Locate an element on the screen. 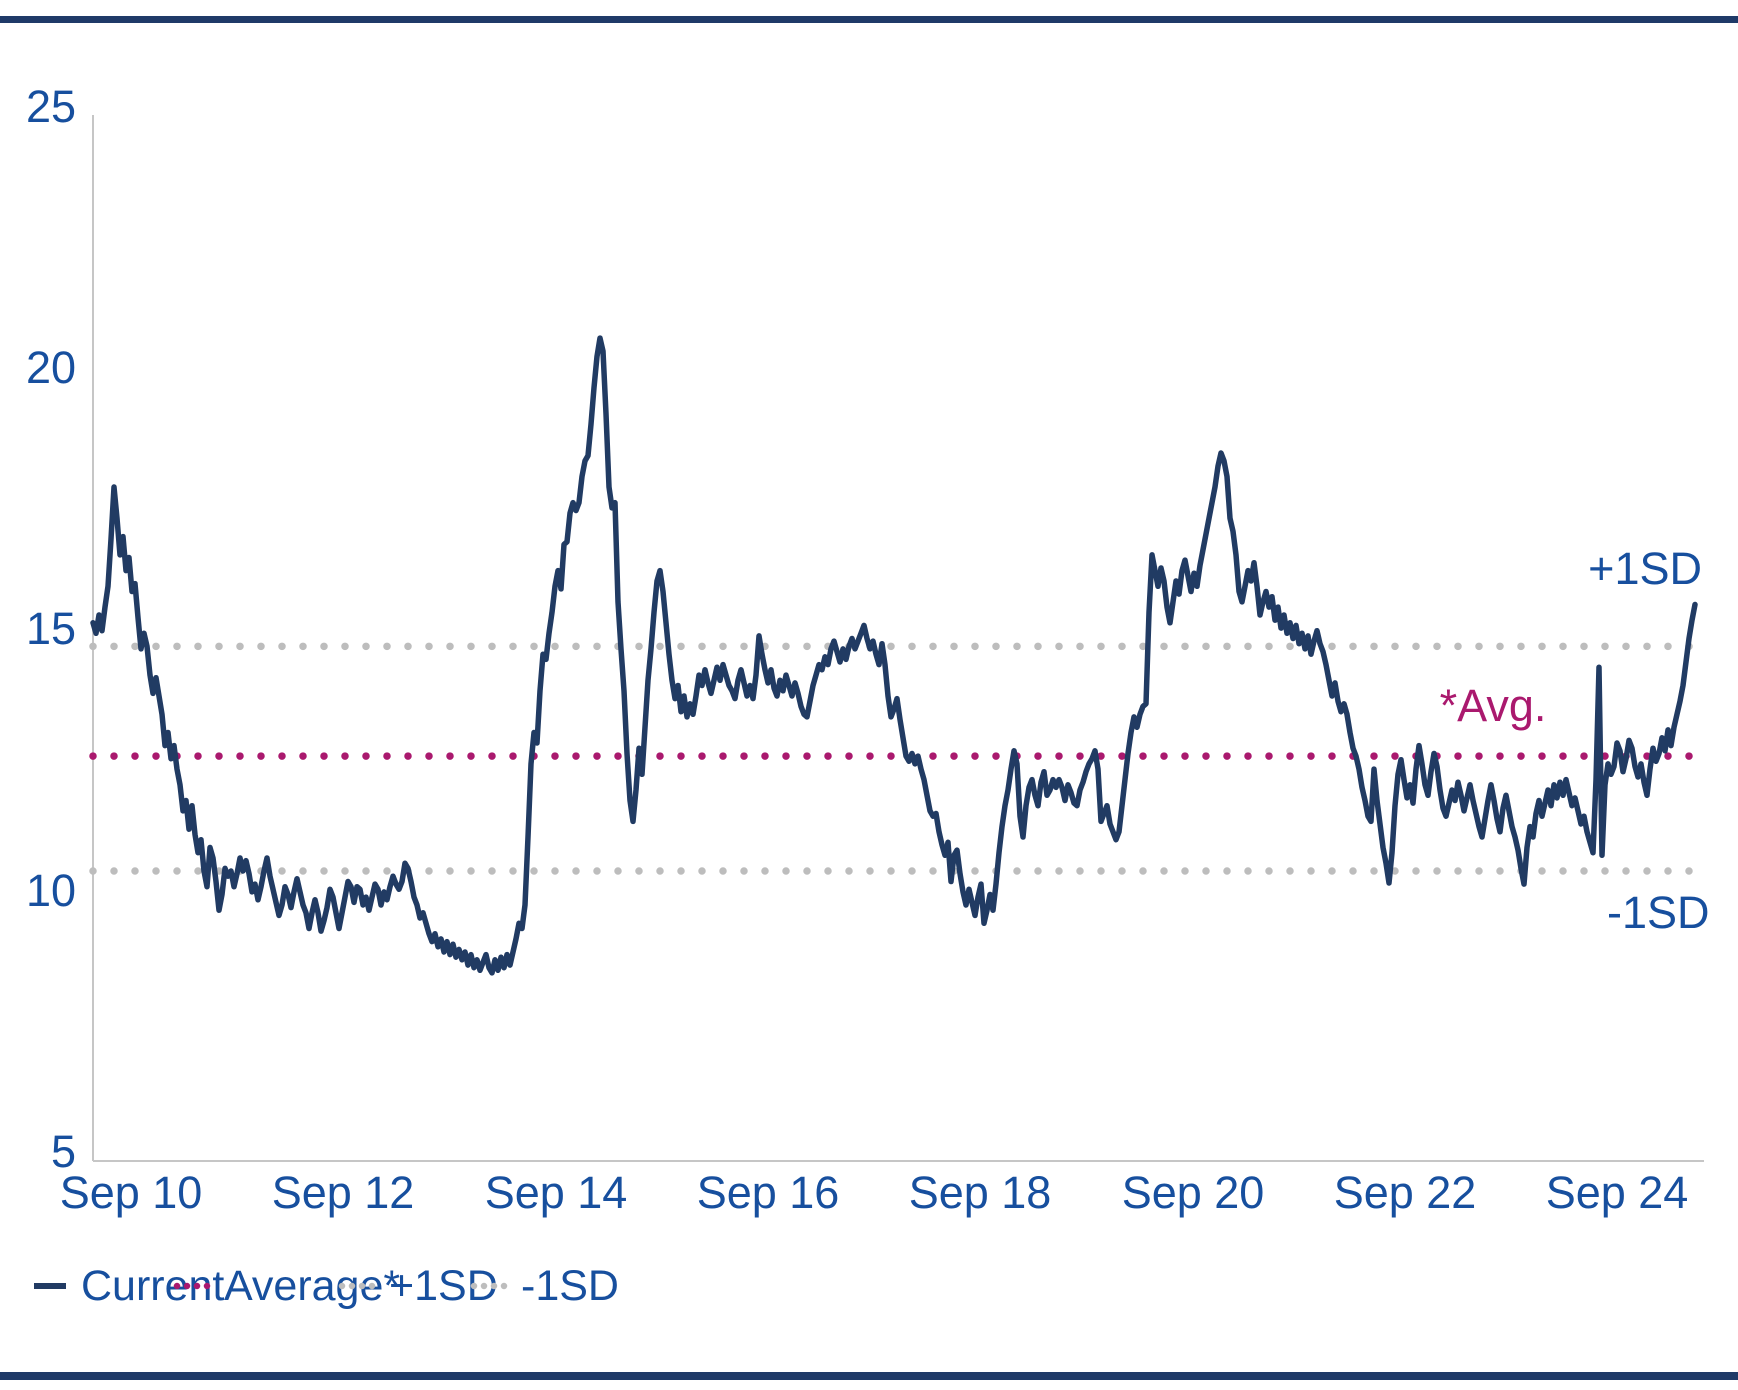 This screenshot has width=1738, height=1390. x-tick-label: Sep 16 is located at coordinates (768, 1192).